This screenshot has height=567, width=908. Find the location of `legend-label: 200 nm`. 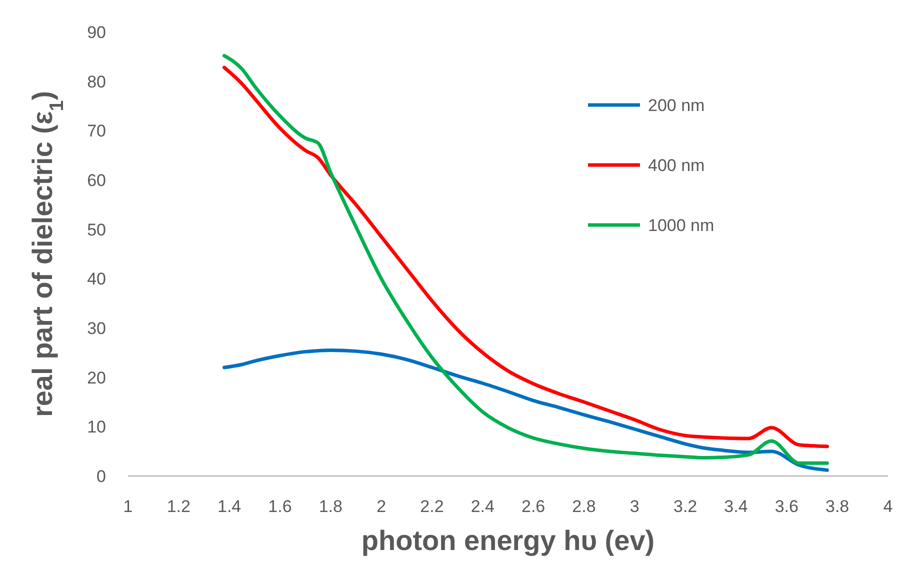

legend-label: 200 nm is located at coordinates (676, 105).